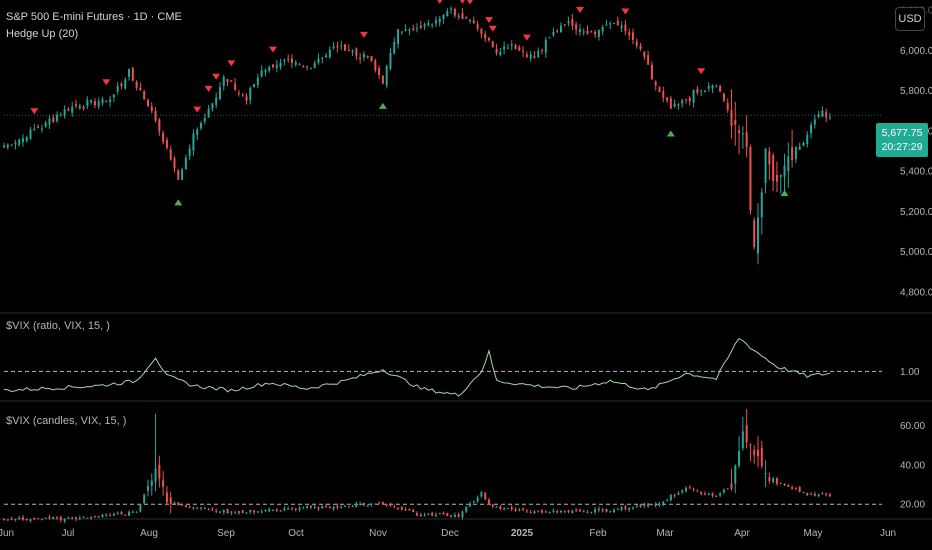 This screenshot has width=932, height=550. I want to click on vix-ratio-label: $VIX (ratio, VIX, 15, ), so click(58, 326).